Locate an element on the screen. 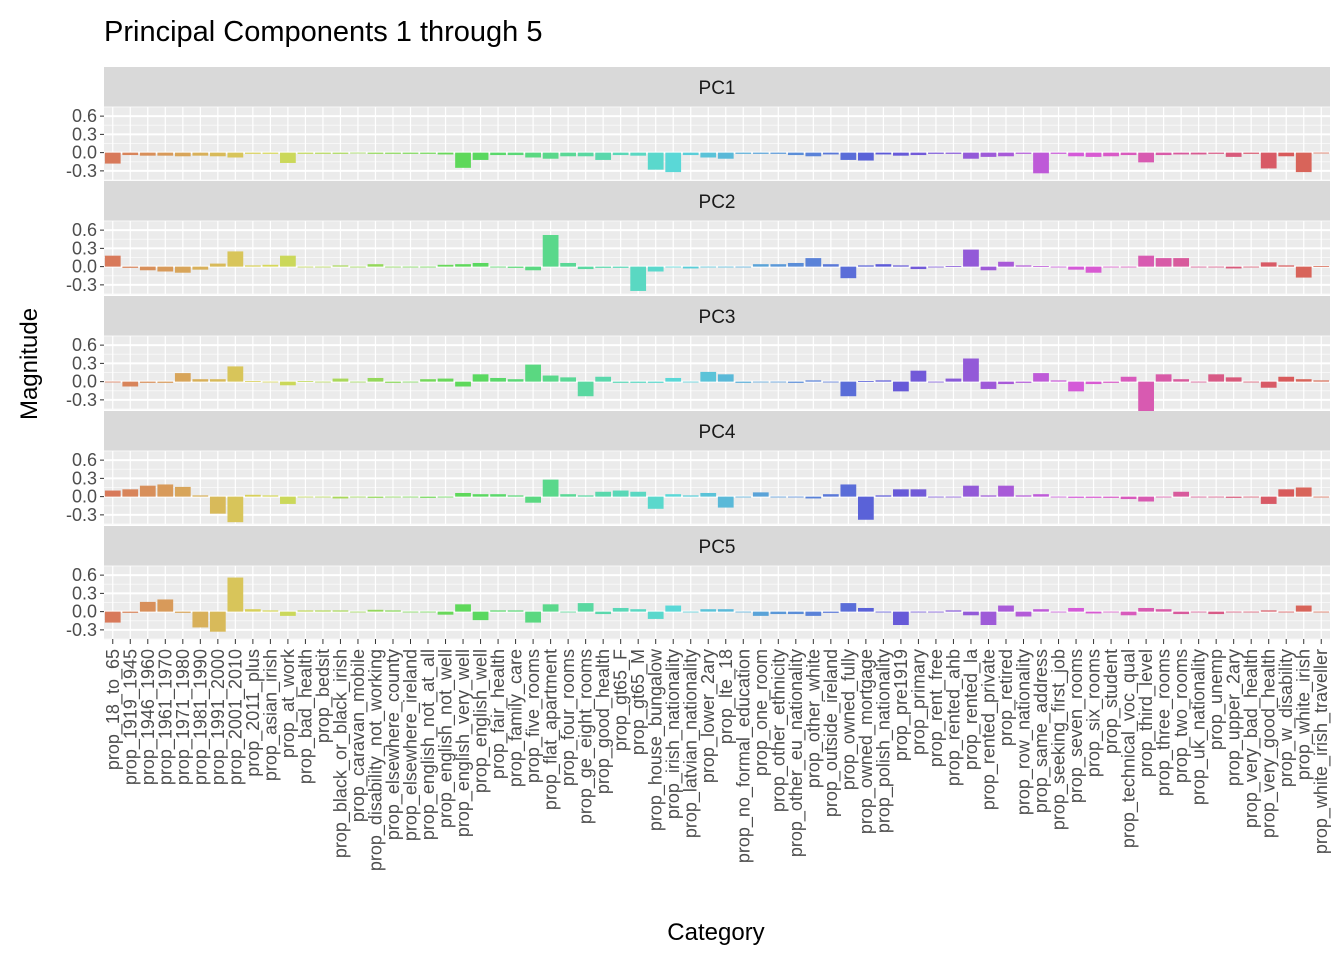 This screenshot has height=960, width=1344. bar-prop_elsewhere_county is located at coordinates (393, 497).